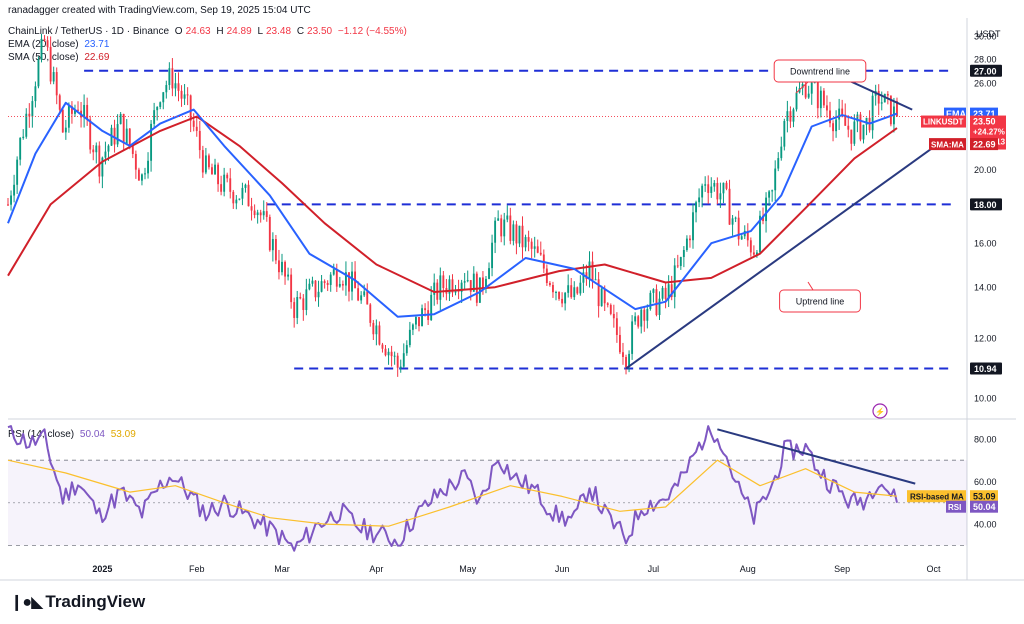 This screenshot has width=1024, height=624. I want to click on price-tick-label: 28.00, so click(985, 59).